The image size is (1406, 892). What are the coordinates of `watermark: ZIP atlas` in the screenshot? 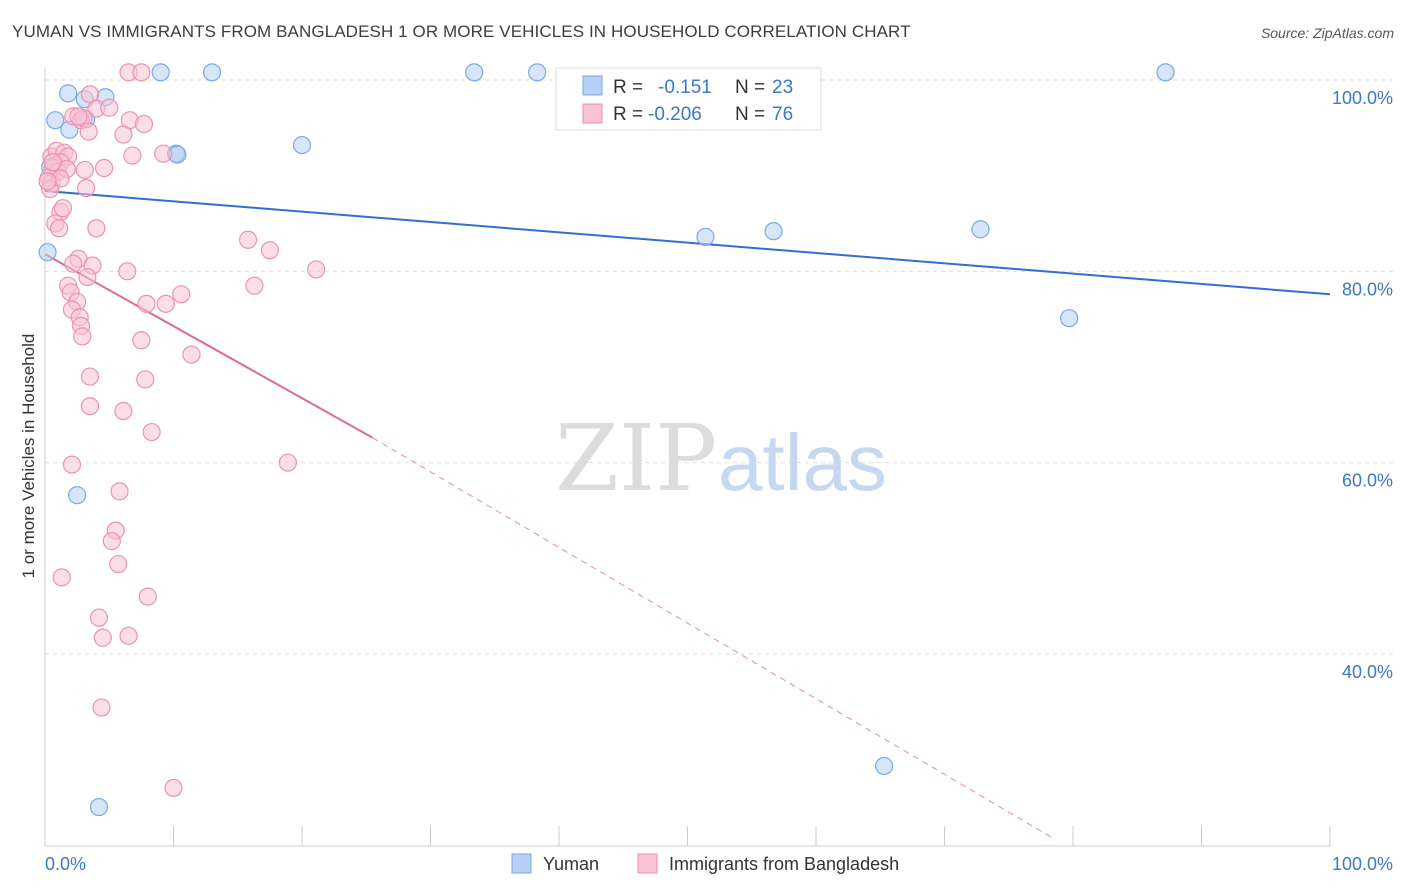 It's located at (721, 458).